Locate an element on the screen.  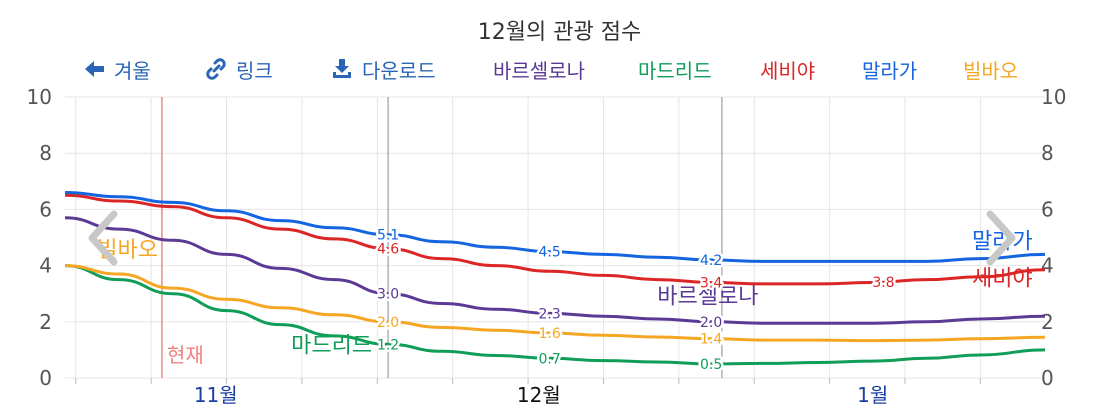
y-tick-label-right: 0 is located at coordinates (1047, 378).